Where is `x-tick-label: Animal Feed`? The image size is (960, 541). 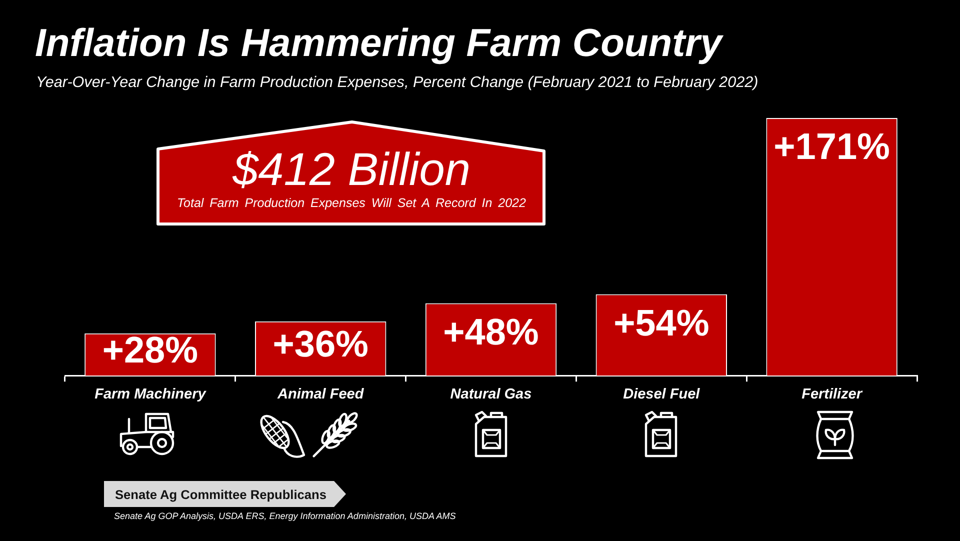 x-tick-label: Animal Feed is located at coordinates (320, 394).